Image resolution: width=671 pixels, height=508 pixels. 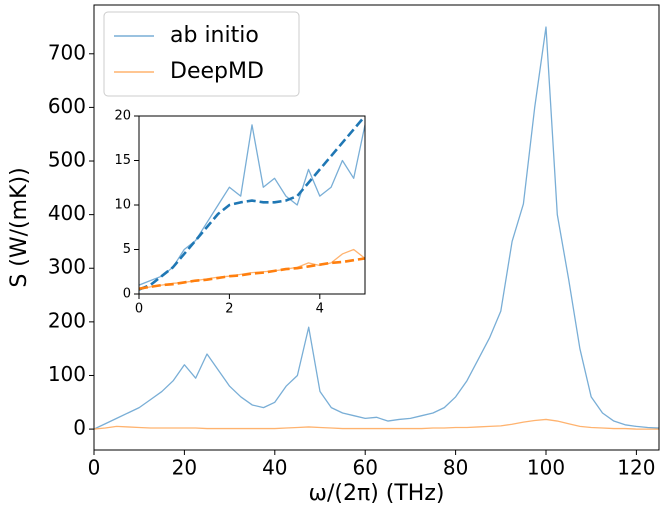 I want to click on y-tick-label: 700, so click(x=67, y=52).